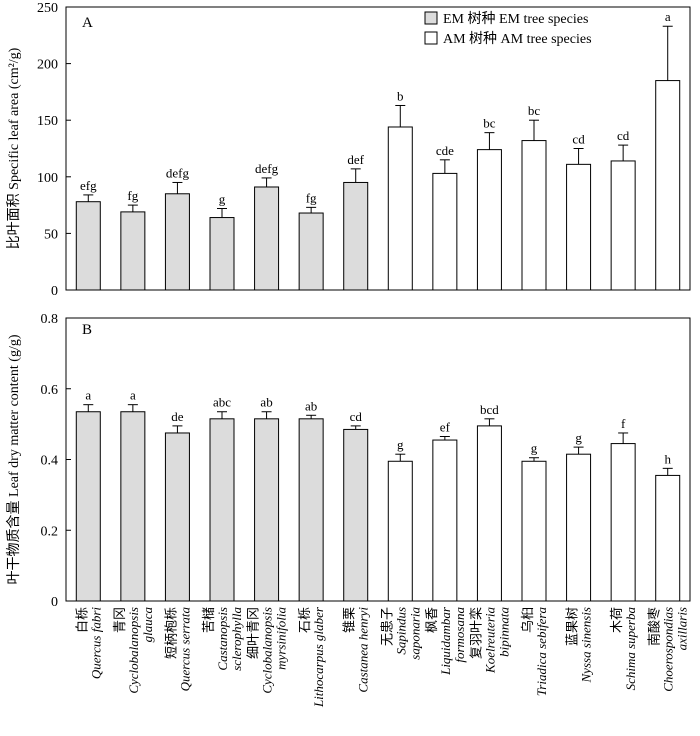 This screenshot has height=736, width=700. I want to click on category-label-cn: 复羽叶栾, so click(476, 633).